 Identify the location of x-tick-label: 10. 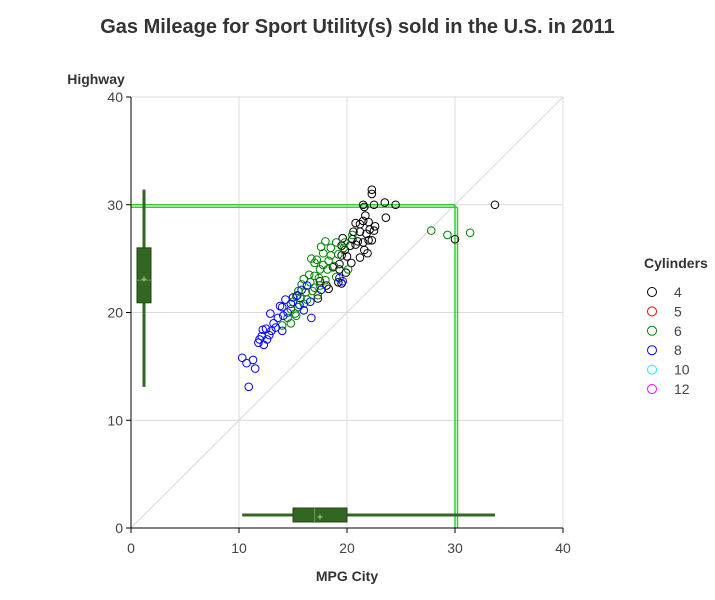
(239, 548).